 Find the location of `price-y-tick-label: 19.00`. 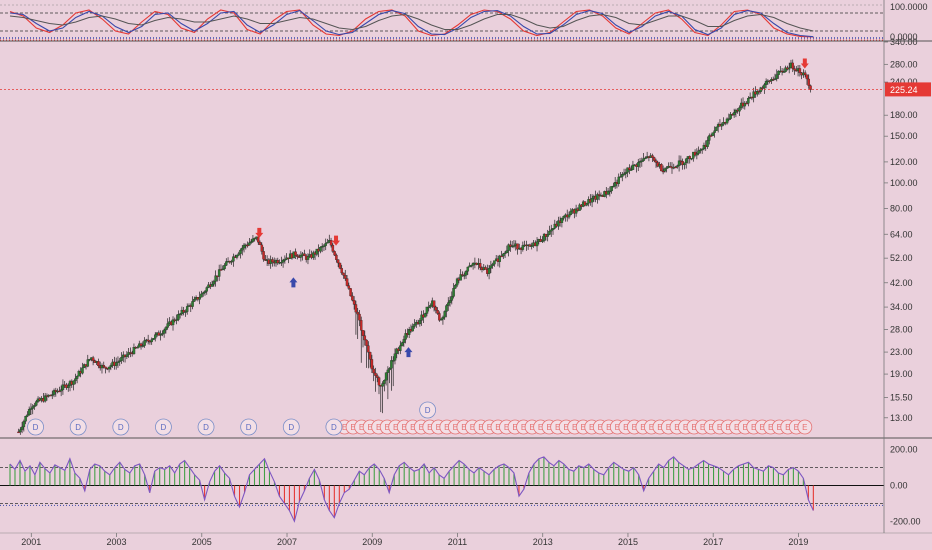

price-y-tick-label: 19.00 is located at coordinates (901, 374).